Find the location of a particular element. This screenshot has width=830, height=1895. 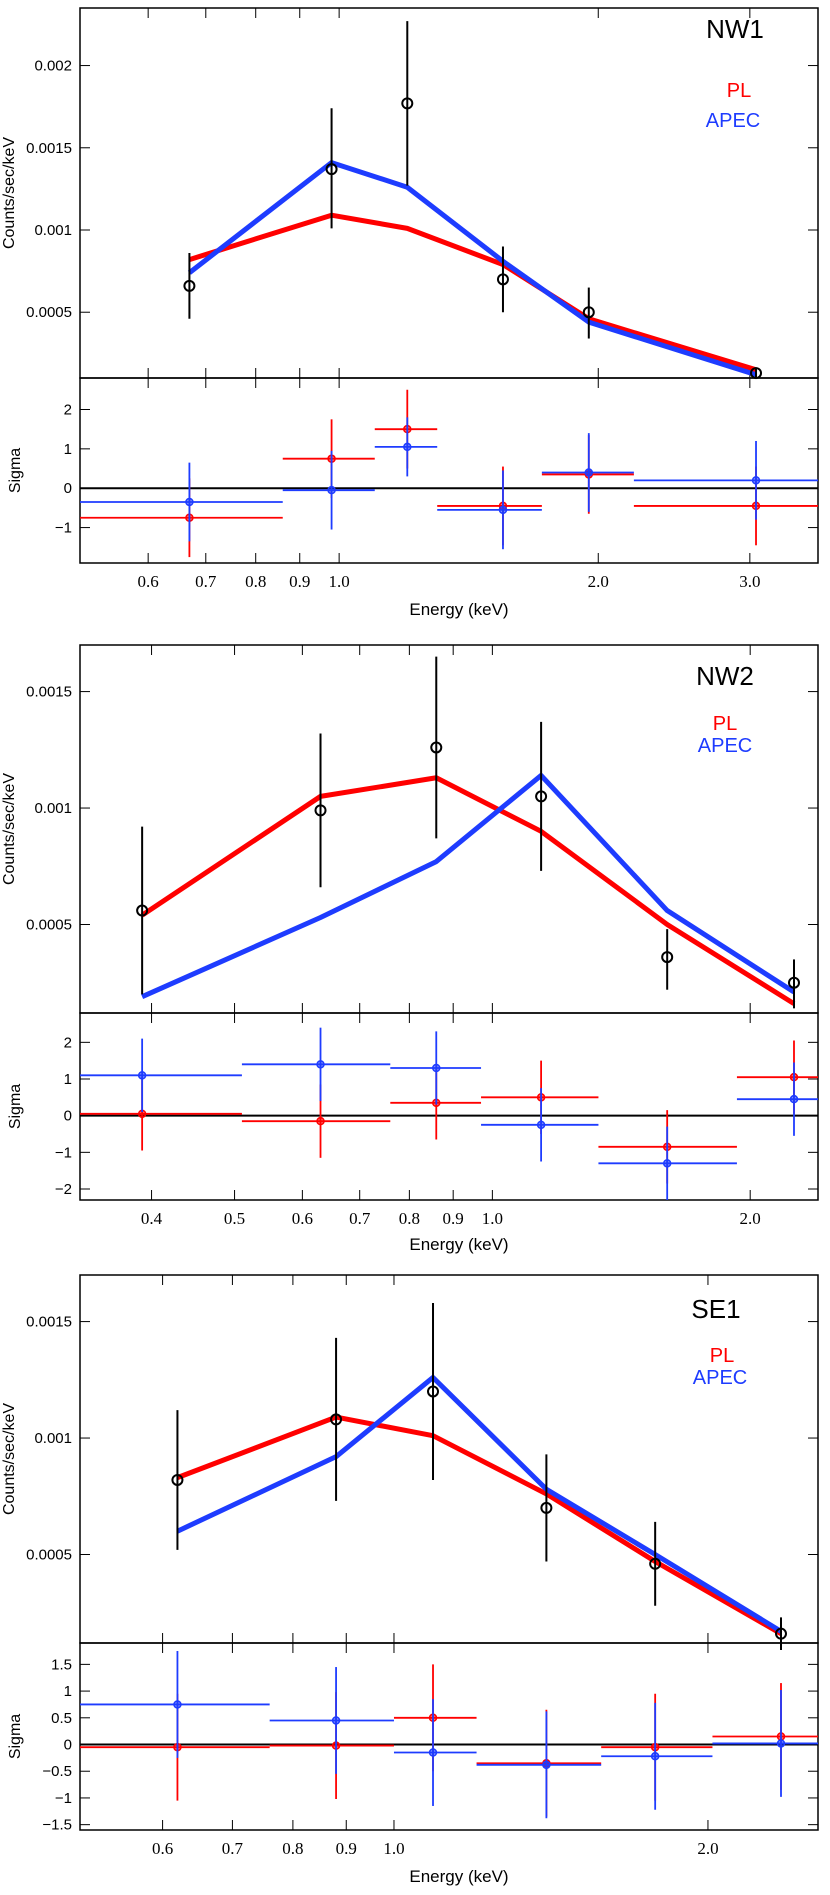

panel-title: NW2 is located at coordinates (725, 676).